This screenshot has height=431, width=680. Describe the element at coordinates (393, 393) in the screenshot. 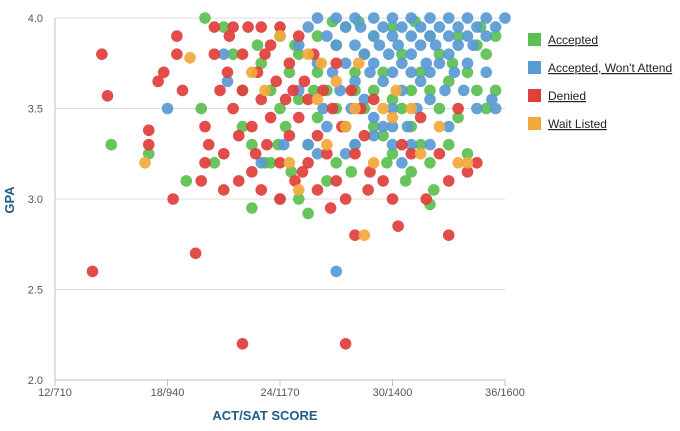

I see `x-tick-label: 30/1400` at that location.